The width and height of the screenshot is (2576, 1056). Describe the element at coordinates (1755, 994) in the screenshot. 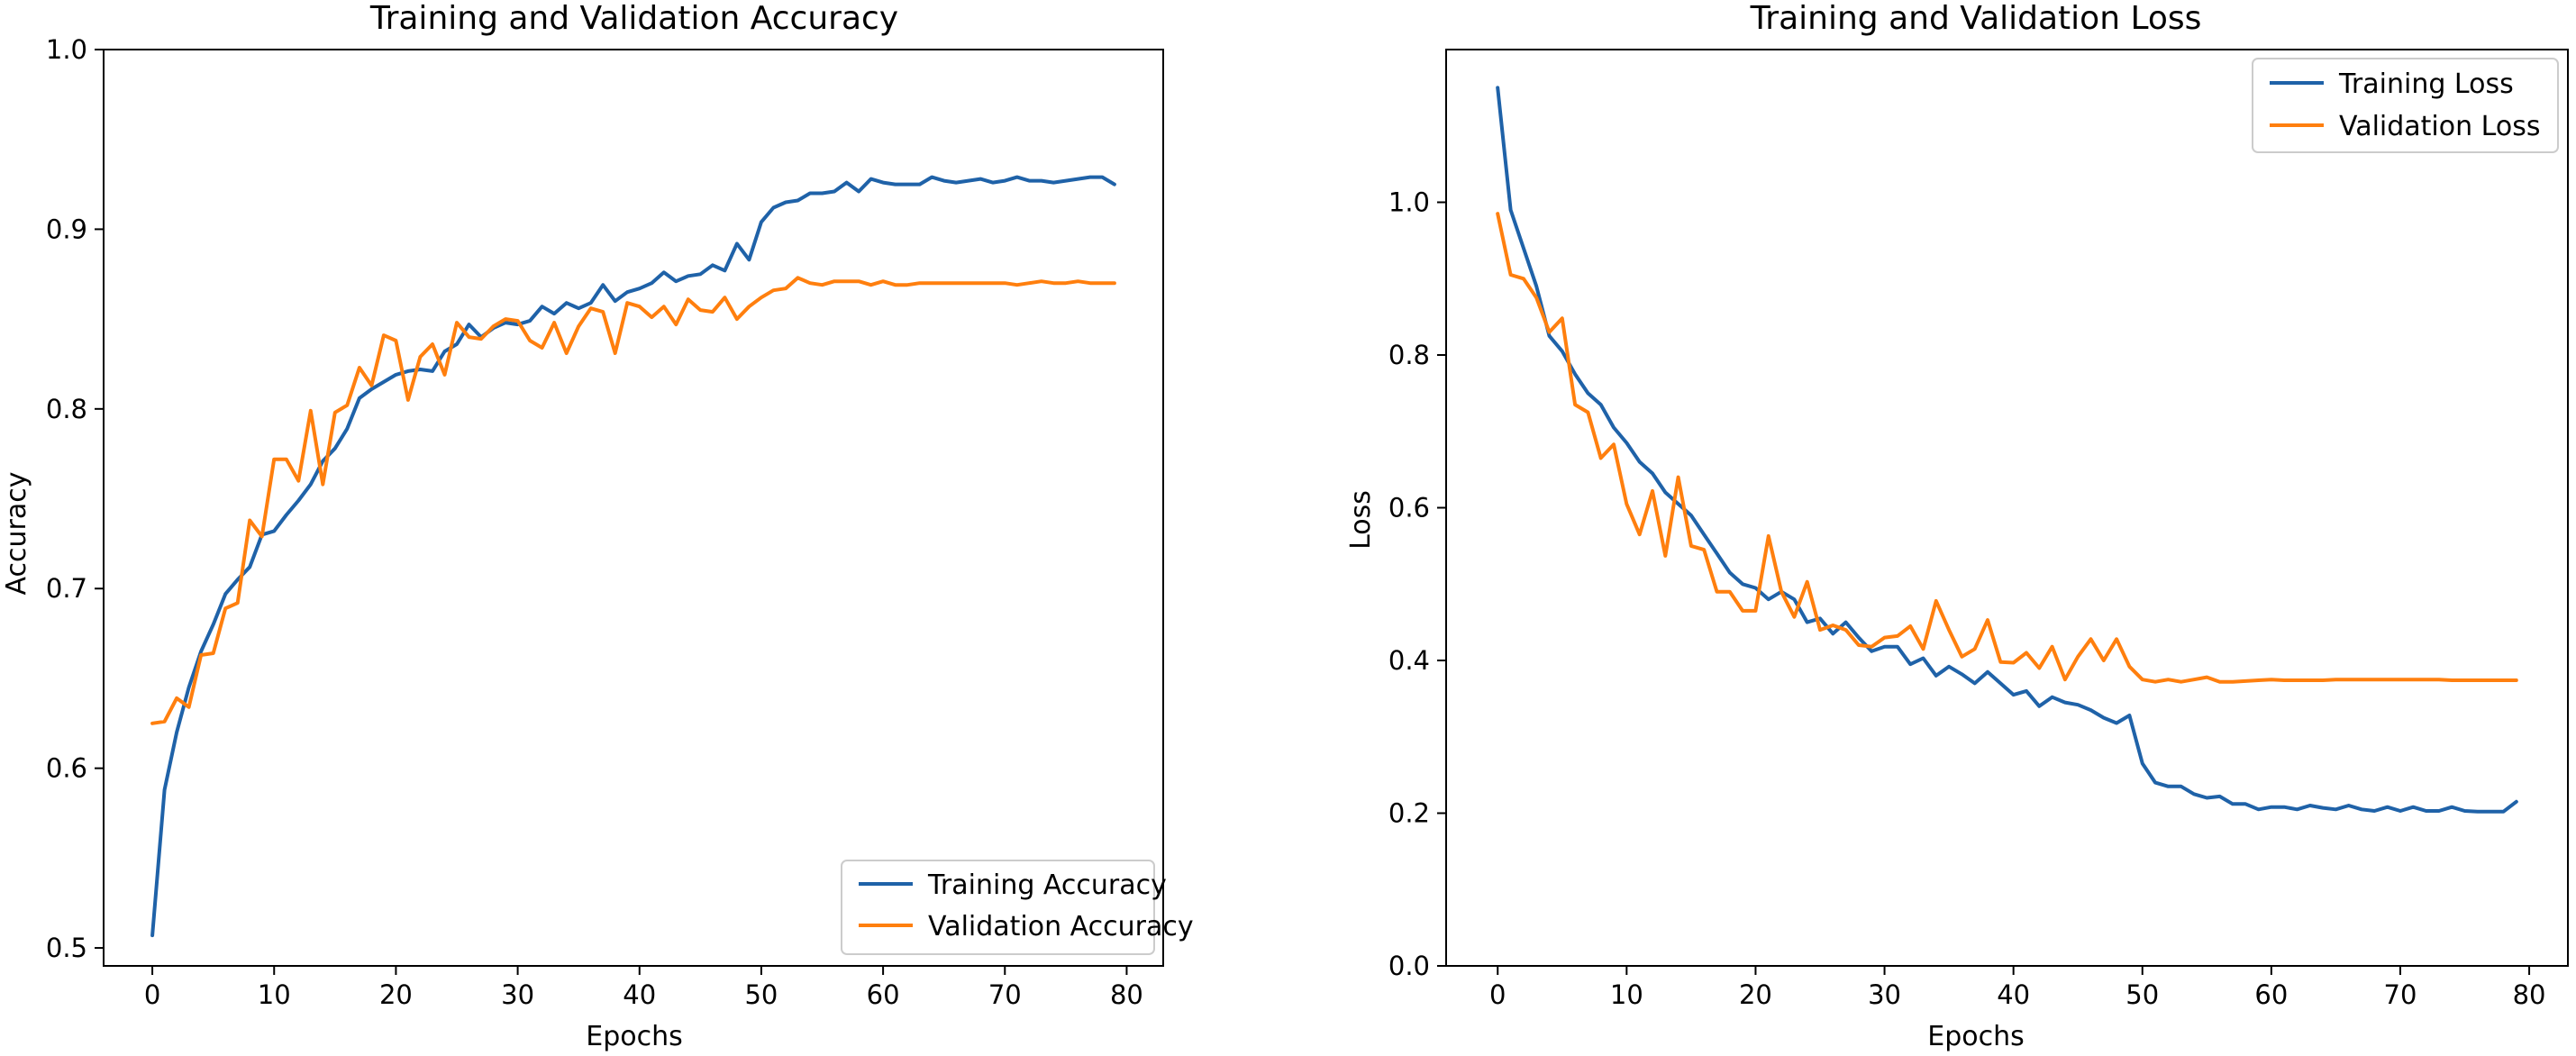

I see `loss-x-tick-label: 20` at that location.